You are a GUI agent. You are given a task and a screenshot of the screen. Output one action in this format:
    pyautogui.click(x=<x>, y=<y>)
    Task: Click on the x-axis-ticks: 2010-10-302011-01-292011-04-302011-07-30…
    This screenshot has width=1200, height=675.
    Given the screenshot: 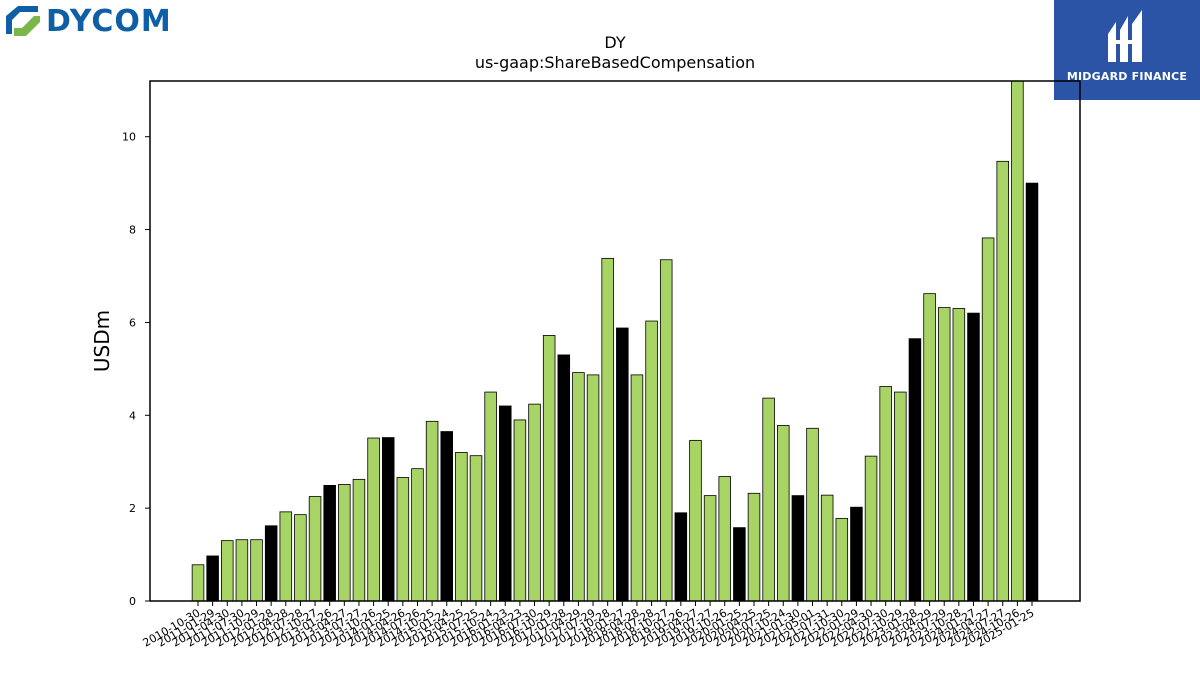 What is the action you would take?
    pyautogui.click(x=589, y=625)
    